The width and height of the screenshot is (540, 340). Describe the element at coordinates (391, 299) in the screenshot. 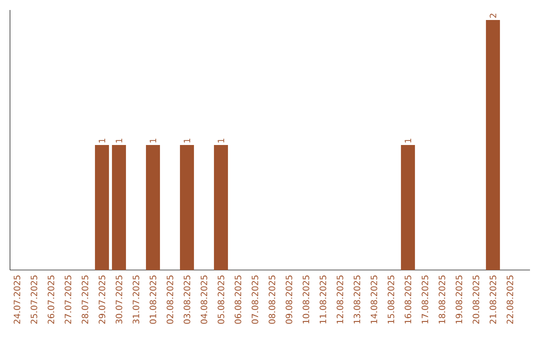

I see `x-tick-label: 15.08.2025` at that location.